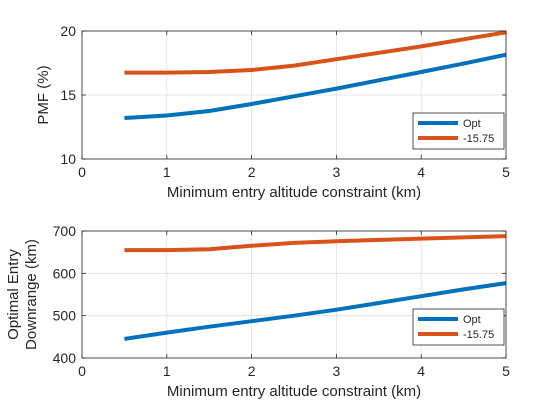 The image size is (560, 420). I want to click on pmf-x-tick-label-5: 5, so click(506, 172).